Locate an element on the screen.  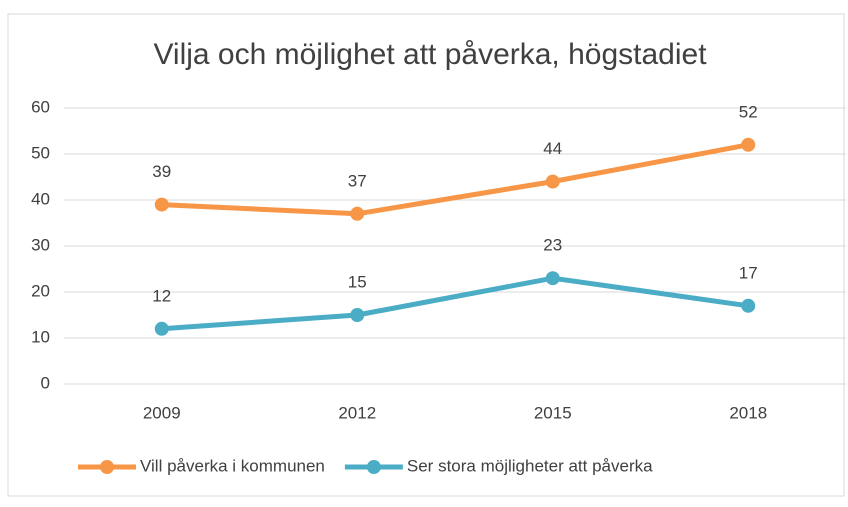
x-tick-label: 2012 is located at coordinates (357, 412).